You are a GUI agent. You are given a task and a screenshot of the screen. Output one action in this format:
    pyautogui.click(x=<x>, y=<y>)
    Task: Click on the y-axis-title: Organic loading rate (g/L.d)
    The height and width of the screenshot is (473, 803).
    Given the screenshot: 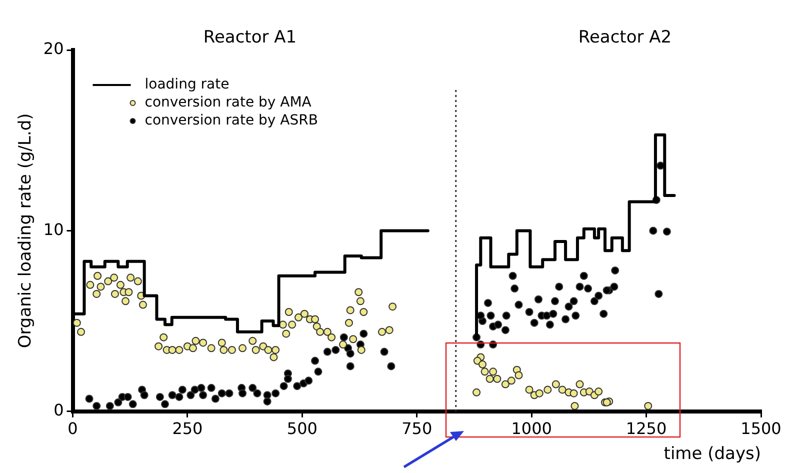 What is the action you would take?
    pyautogui.click(x=26, y=230)
    